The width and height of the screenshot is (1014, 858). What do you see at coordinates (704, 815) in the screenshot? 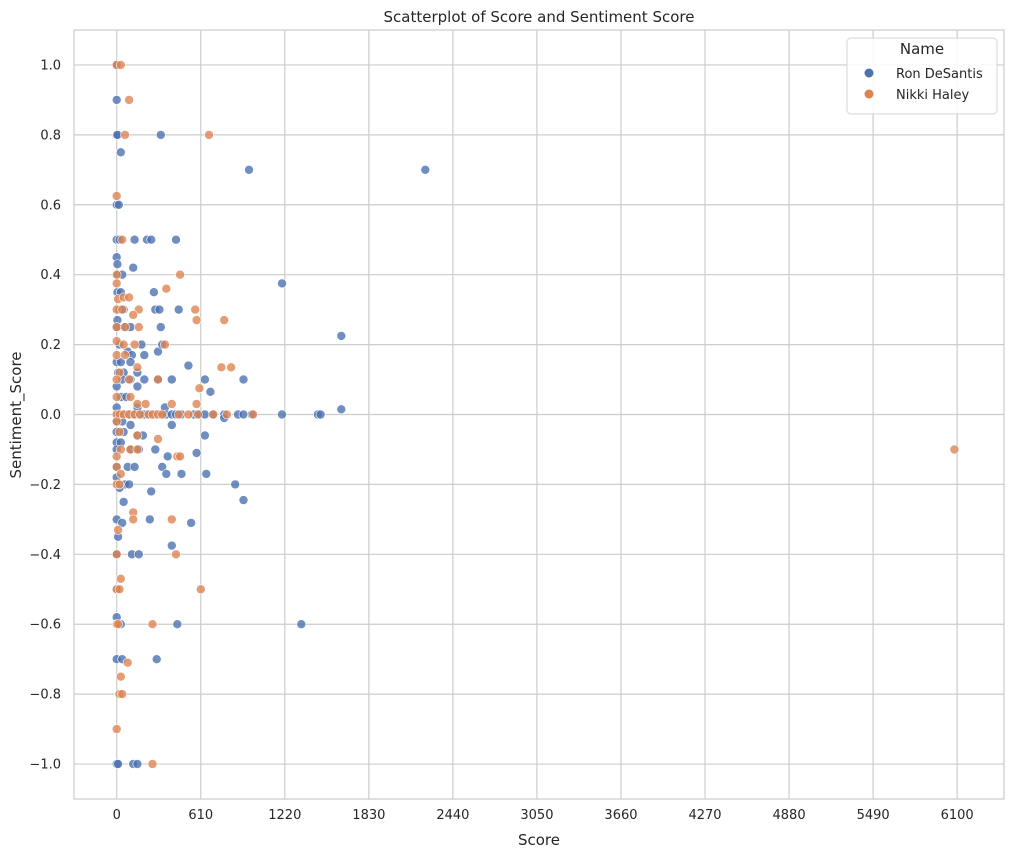
I see `x-tick-label: 4270` at bounding box center [704, 815].